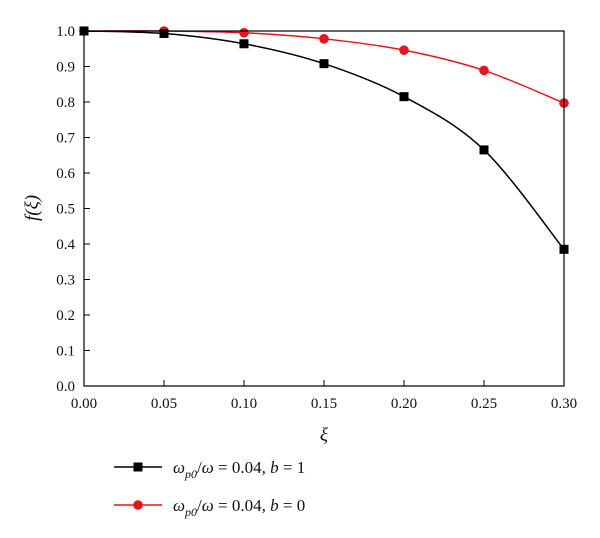  What do you see at coordinates (65, 387) in the screenshot?
I see `y-tick-label: 0.0` at bounding box center [65, 387].